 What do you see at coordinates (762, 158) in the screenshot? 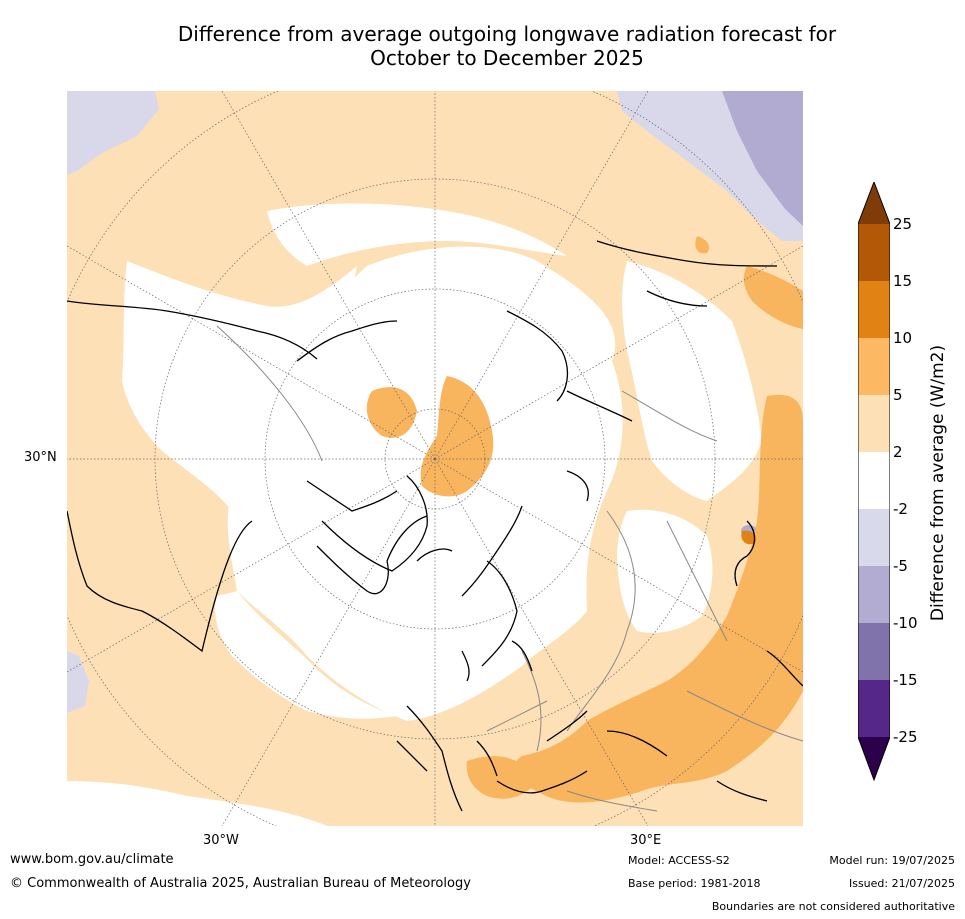
I see `anomaly-region-light-purple-ne` at bounding box center [762, 158].